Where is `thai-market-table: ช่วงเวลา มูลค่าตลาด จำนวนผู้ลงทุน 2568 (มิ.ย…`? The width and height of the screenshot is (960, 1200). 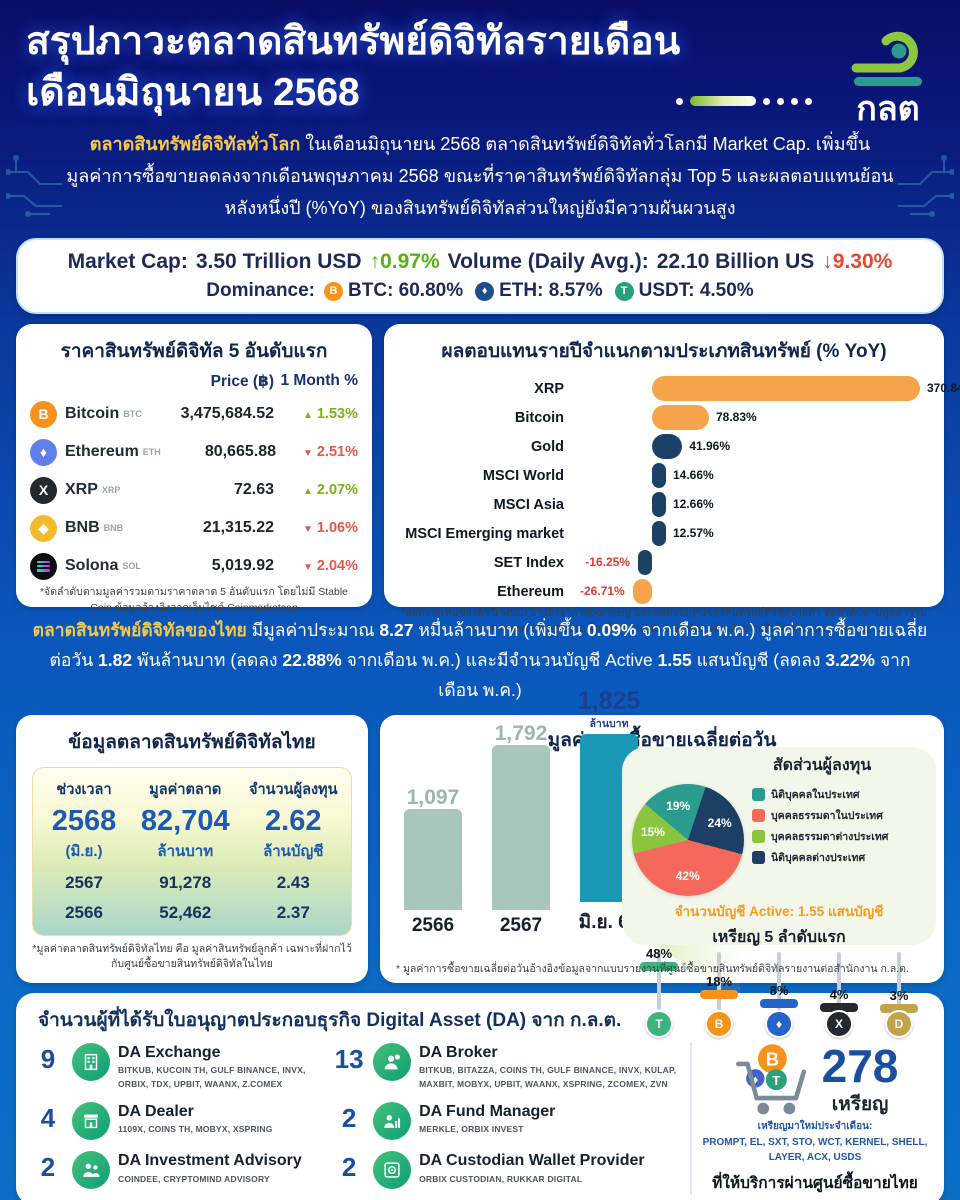 thai-market-table: ช่วงเวลา มูลค่าตลาด จำนวนผู้ลงทุน 2568 (มิ.ย… is located at coordinates (192, 851).